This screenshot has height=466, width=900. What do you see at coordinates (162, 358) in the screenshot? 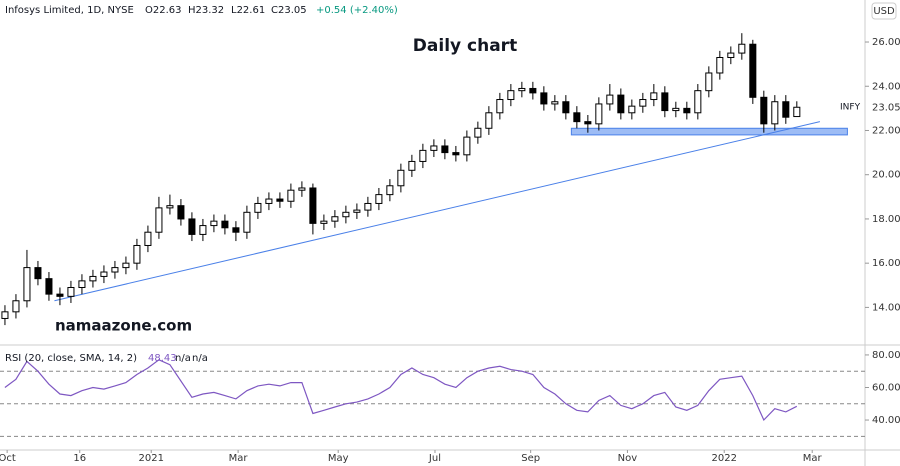
I see `rsi-value: 48.43` at bounding box center [162, 358].